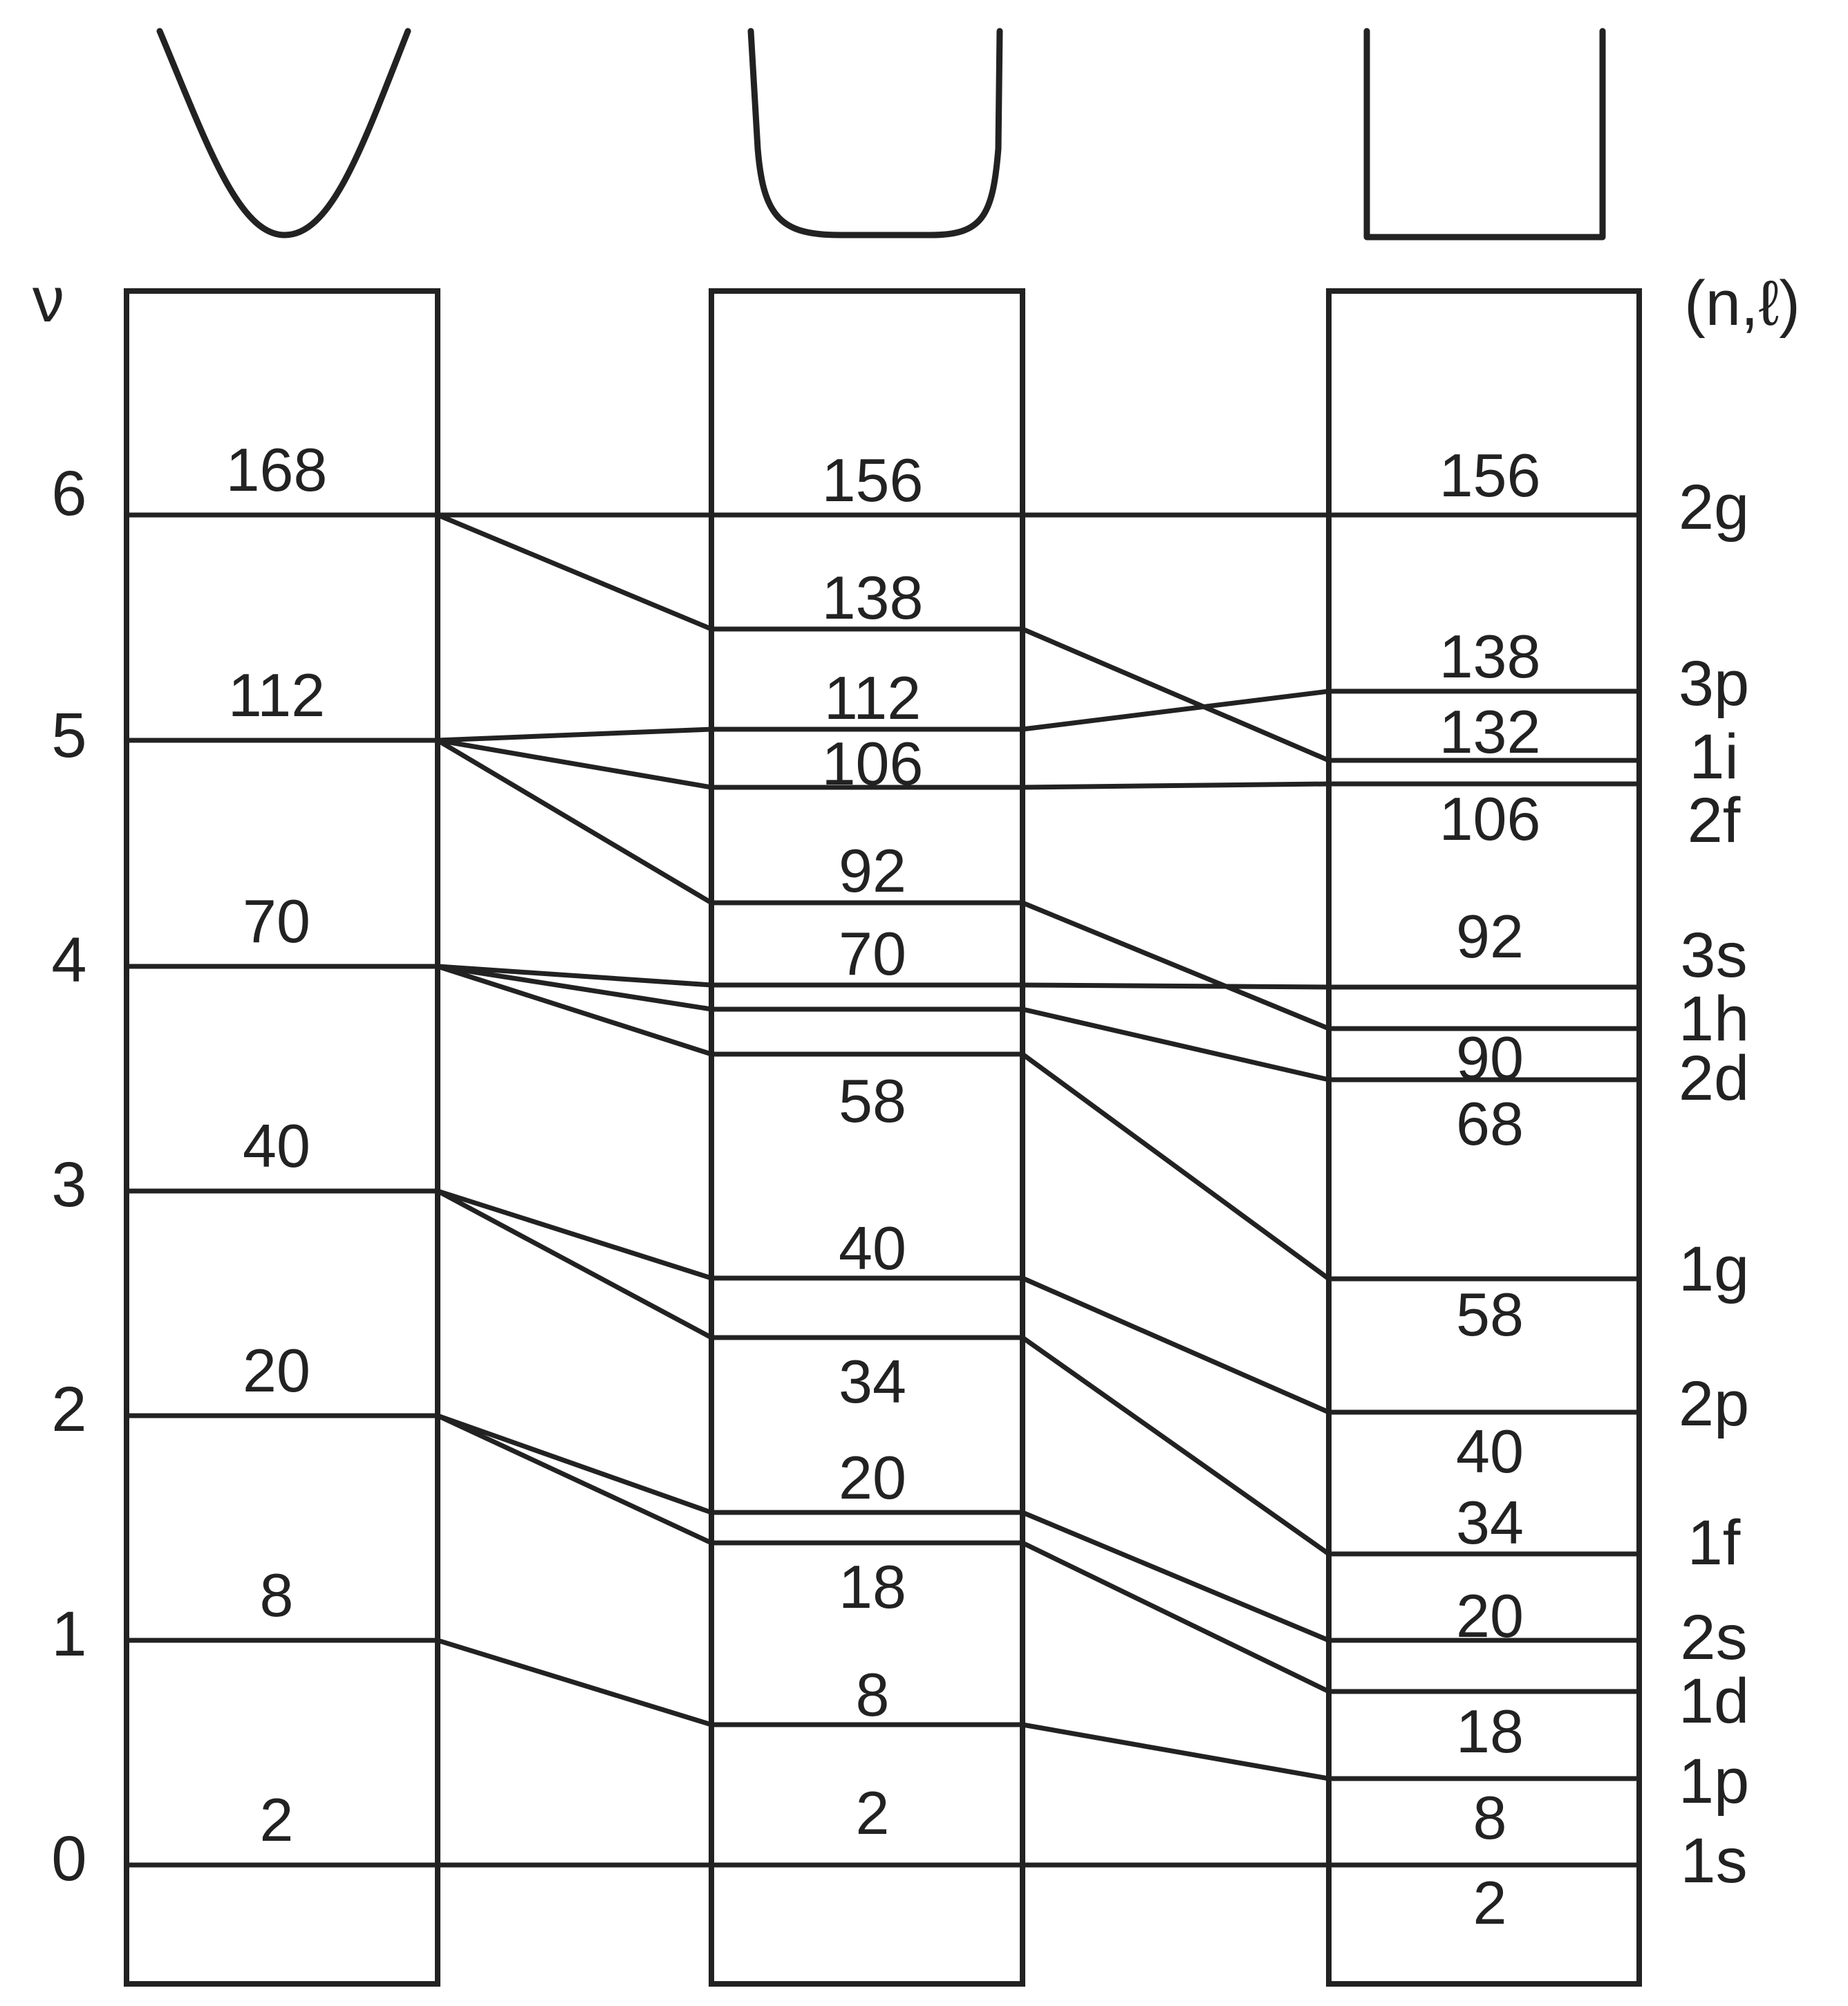 This screenshot has width=1848, height=2006. I want to click on rounded-column-box, so click(867, 1138).